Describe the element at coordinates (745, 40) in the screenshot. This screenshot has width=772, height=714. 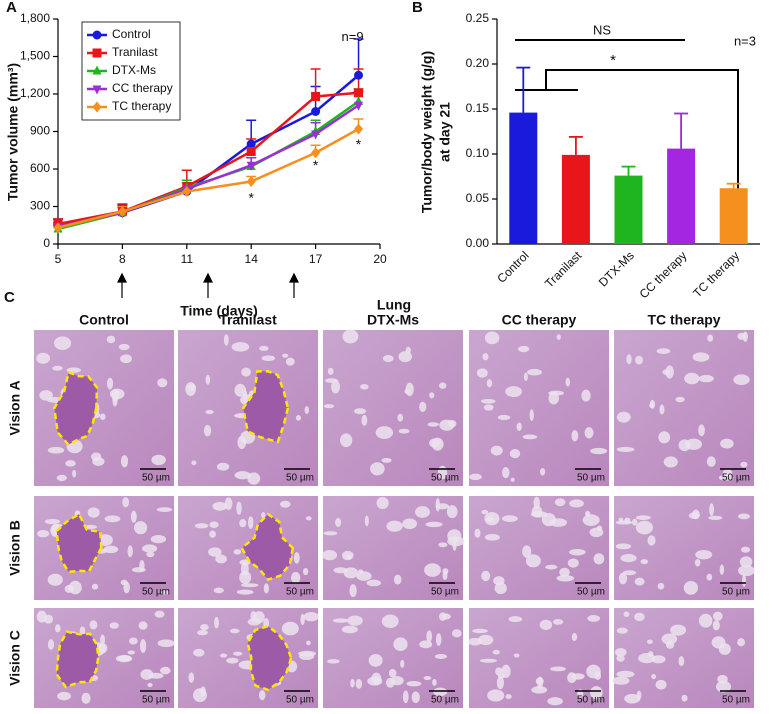
I see `annotation: n=3` at that location.